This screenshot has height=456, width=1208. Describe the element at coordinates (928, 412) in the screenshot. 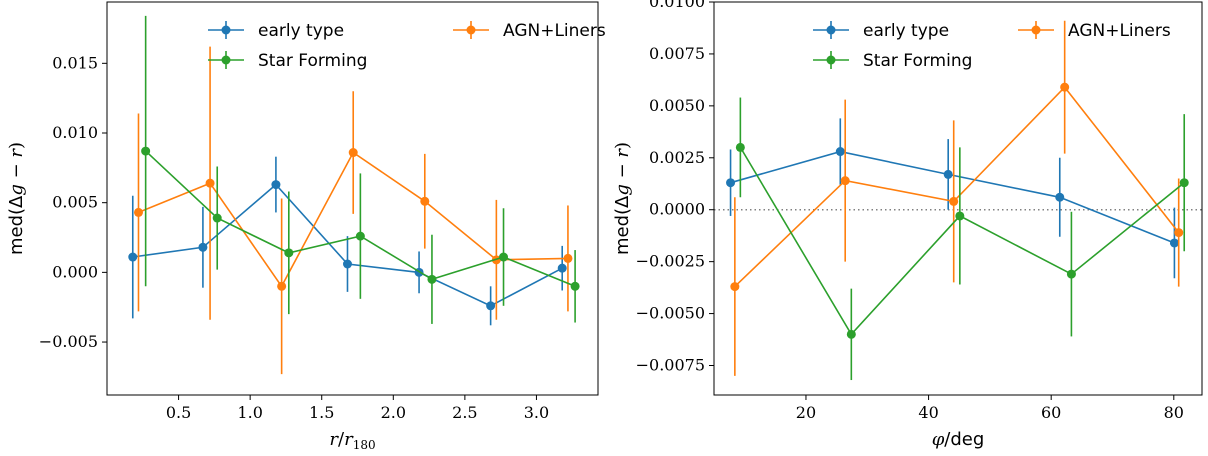

I see `x-tick-label: 40` at that location.